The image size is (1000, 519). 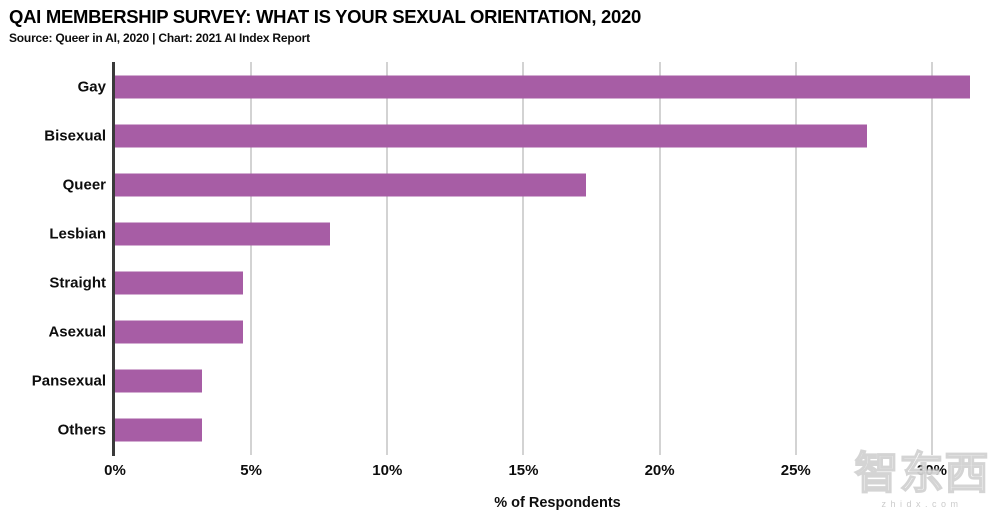 I want to click on category-label: Queer, so click(x=84, y=185).